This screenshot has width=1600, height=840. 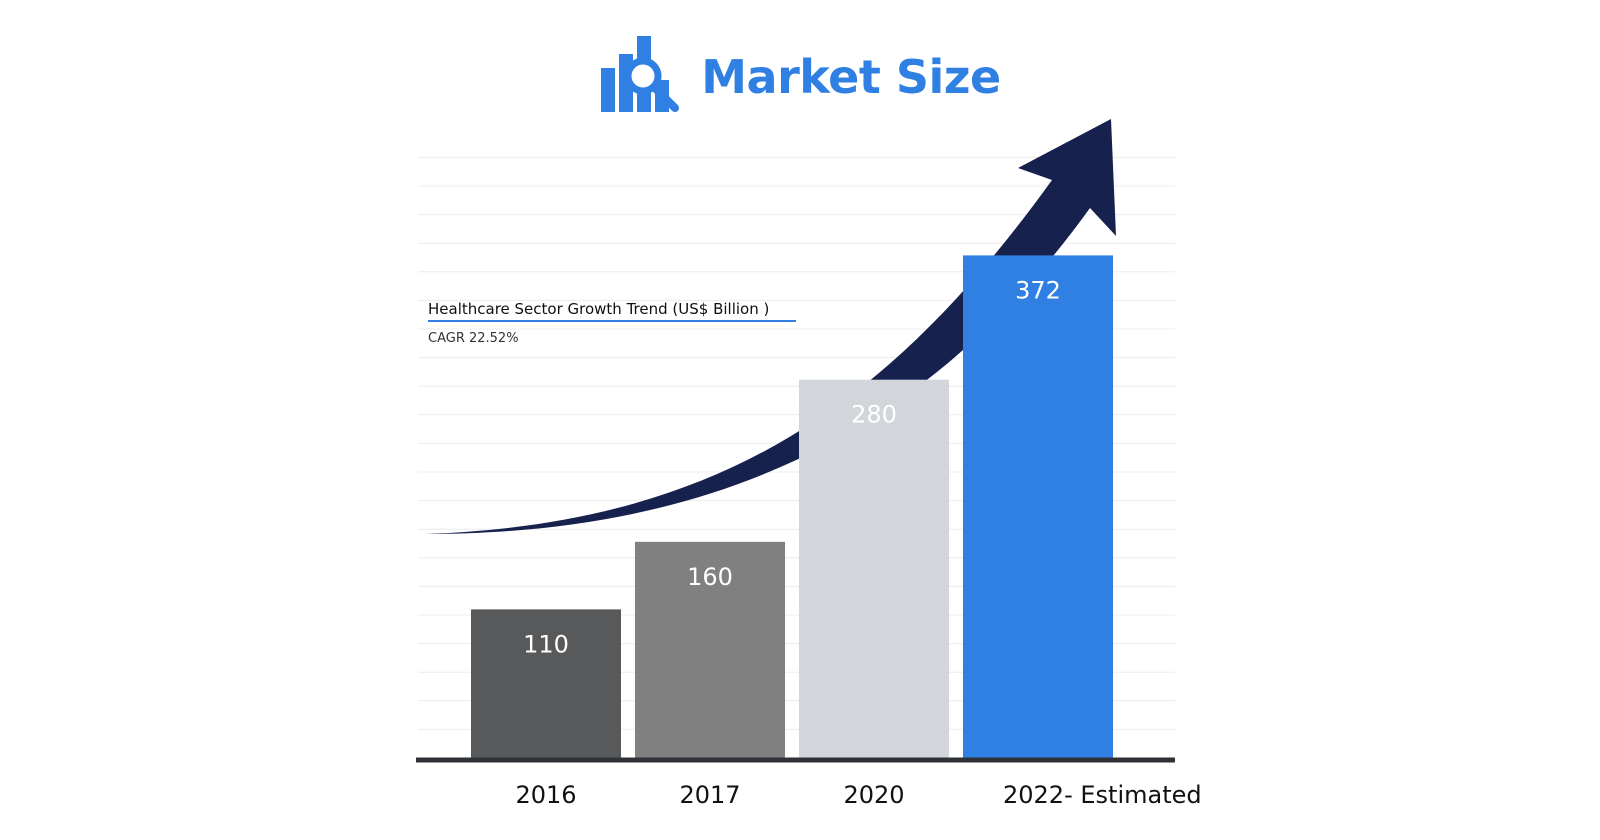 I want to click on bar-2020, so click(x=874, y=568).